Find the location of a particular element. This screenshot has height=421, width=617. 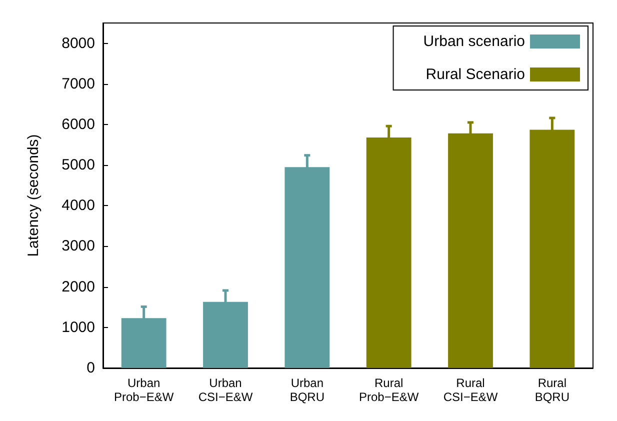

y-tick-label: 6000 is located at coordinates (78, 124).